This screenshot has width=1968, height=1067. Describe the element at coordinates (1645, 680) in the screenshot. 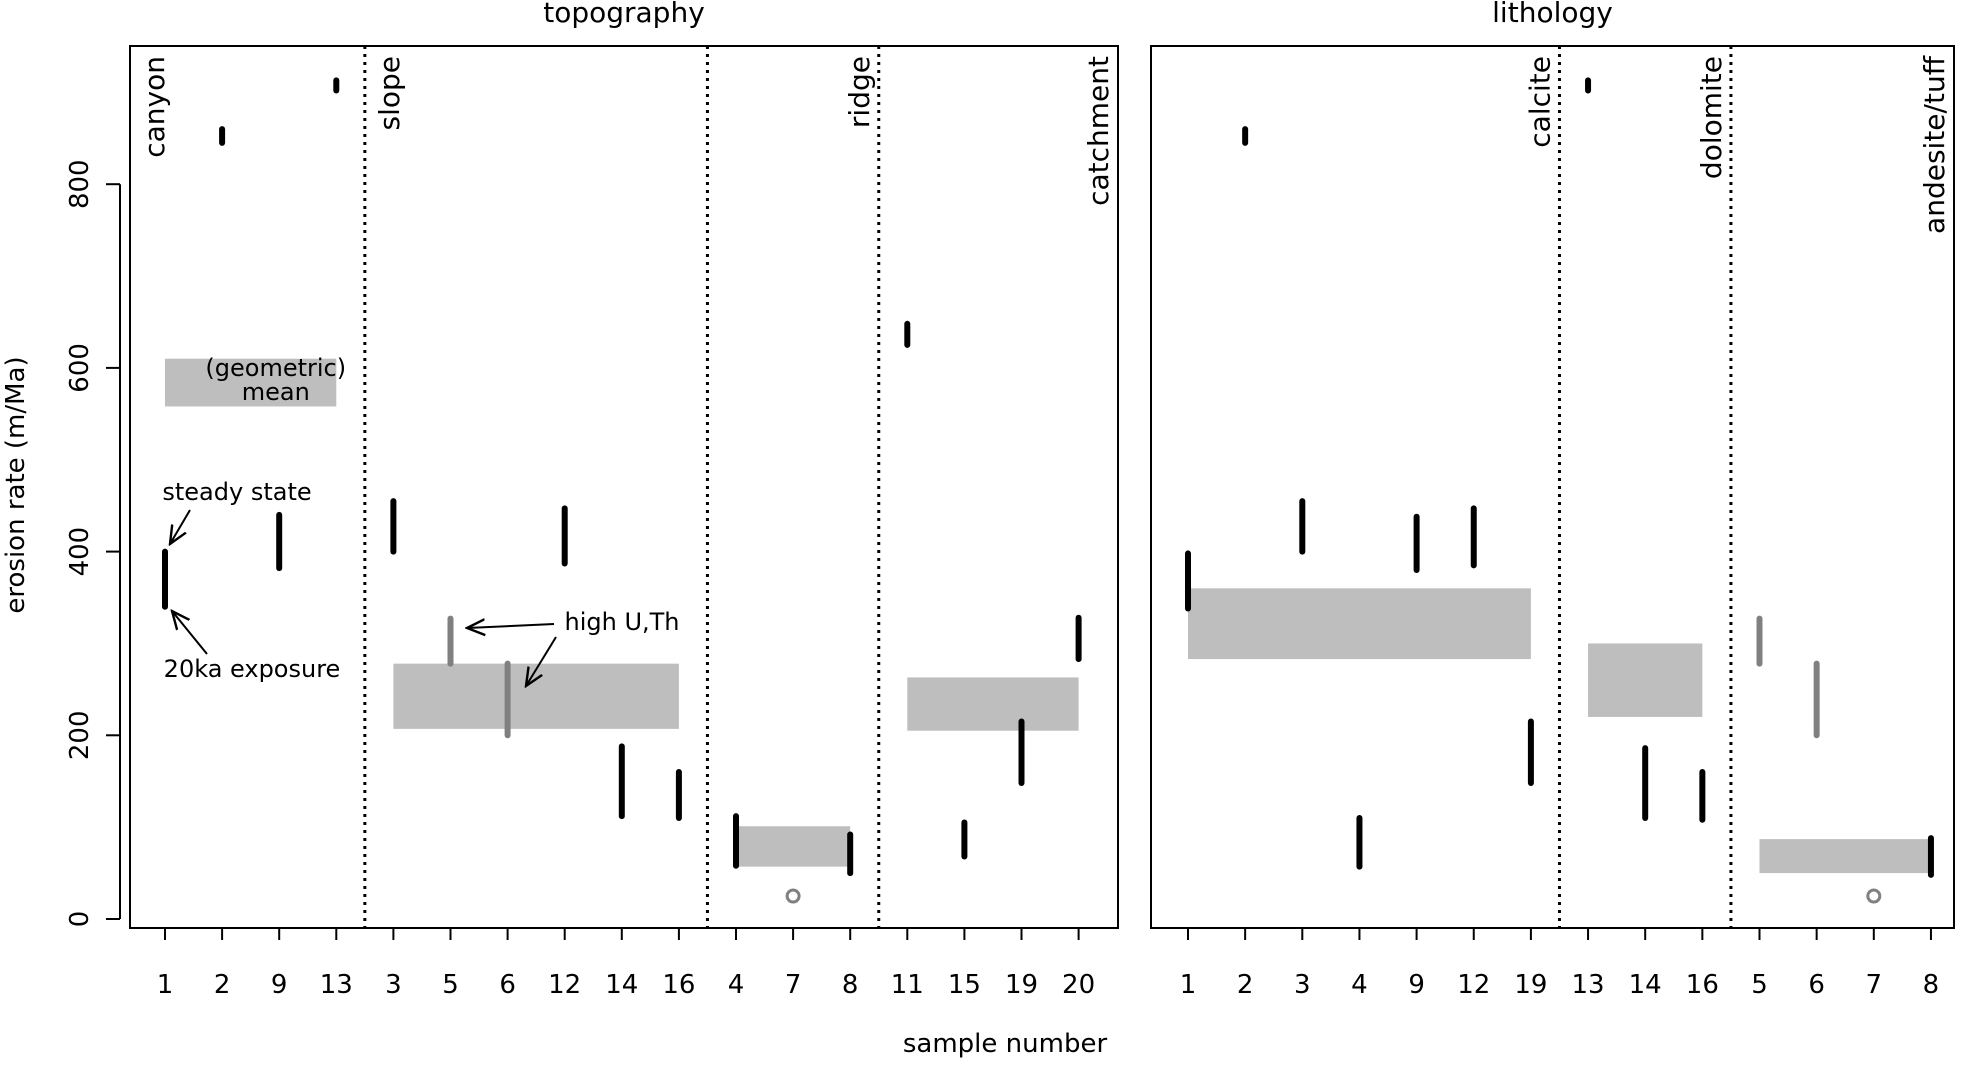

I see `mean-box-dolomite` at that location.